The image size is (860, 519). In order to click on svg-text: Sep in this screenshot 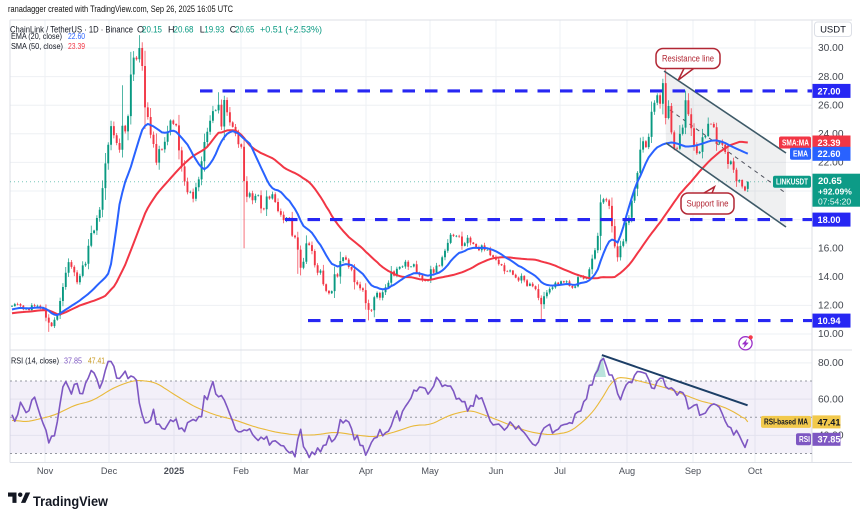, I will do `click(693, 471)`.